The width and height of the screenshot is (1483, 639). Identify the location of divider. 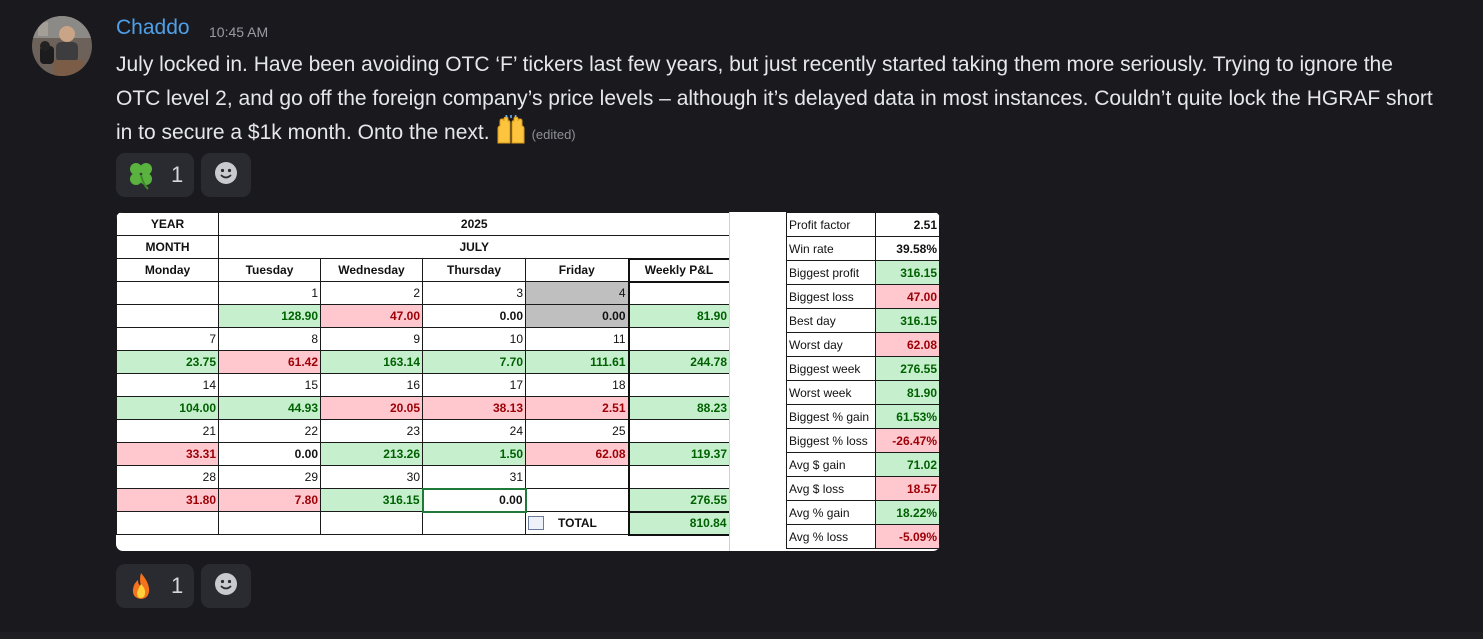
(741, 635).